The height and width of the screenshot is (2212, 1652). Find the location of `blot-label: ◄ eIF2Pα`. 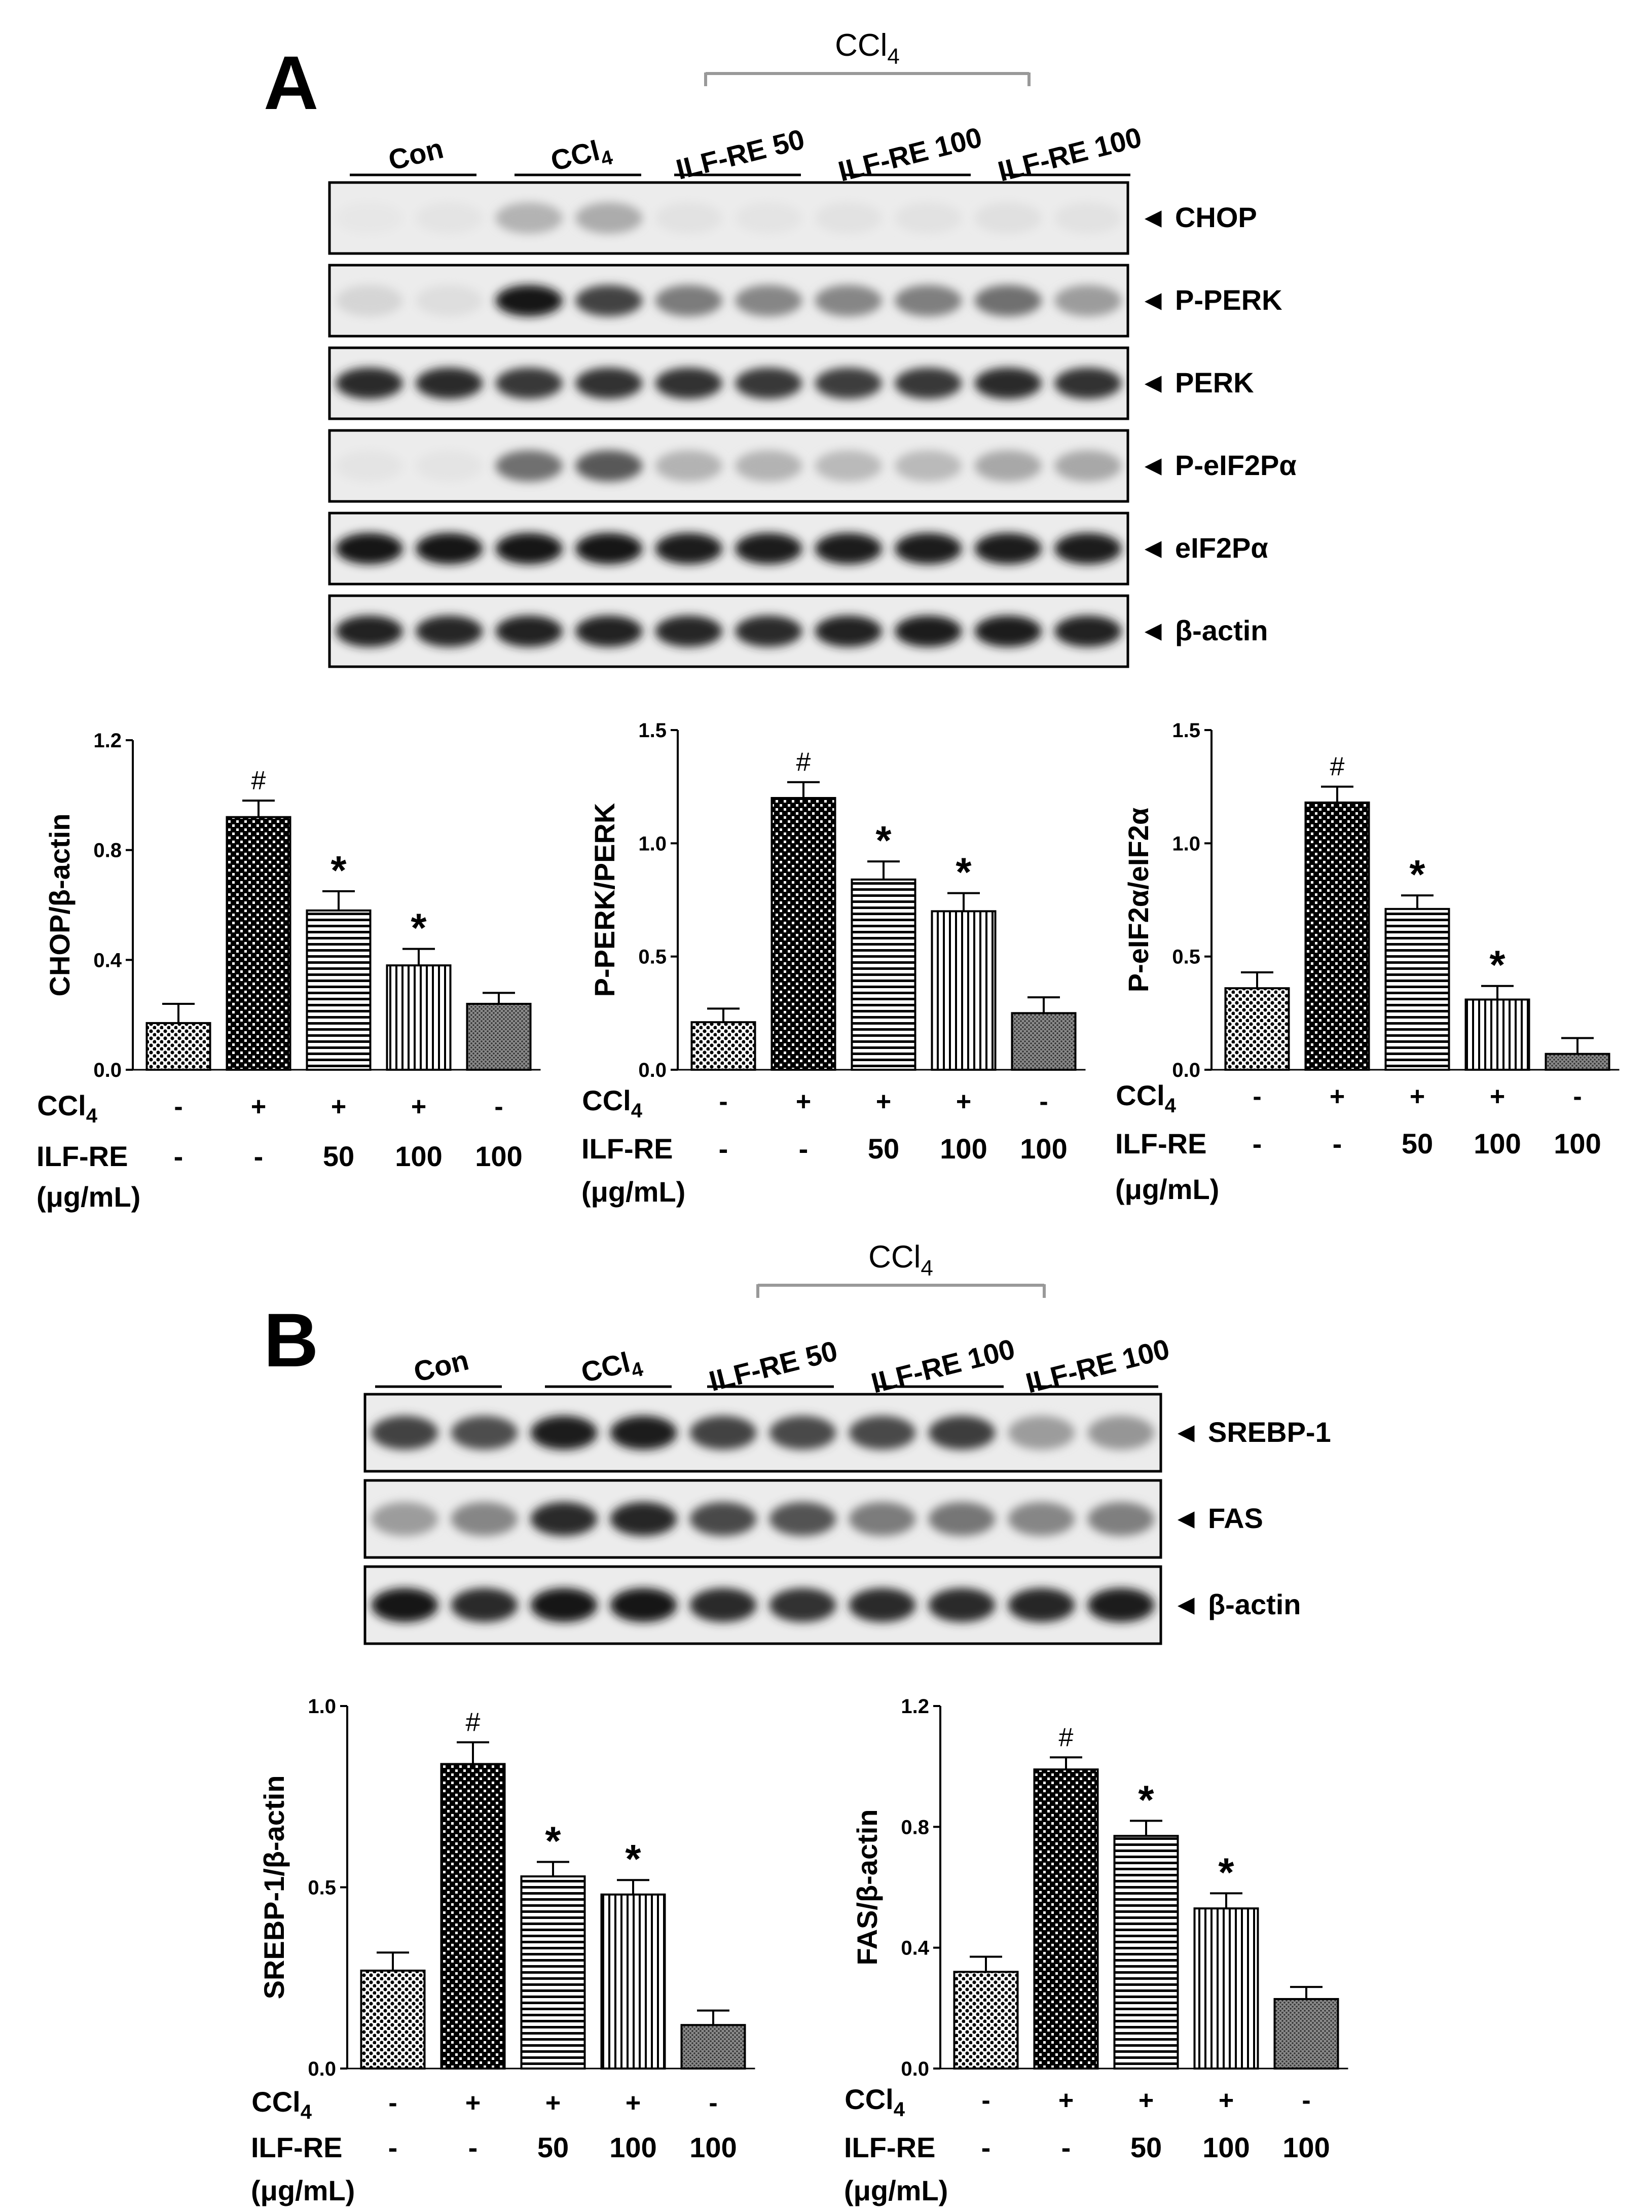

blot-label: ◄ eIF2Pα is located at coordinates (1203, 548).